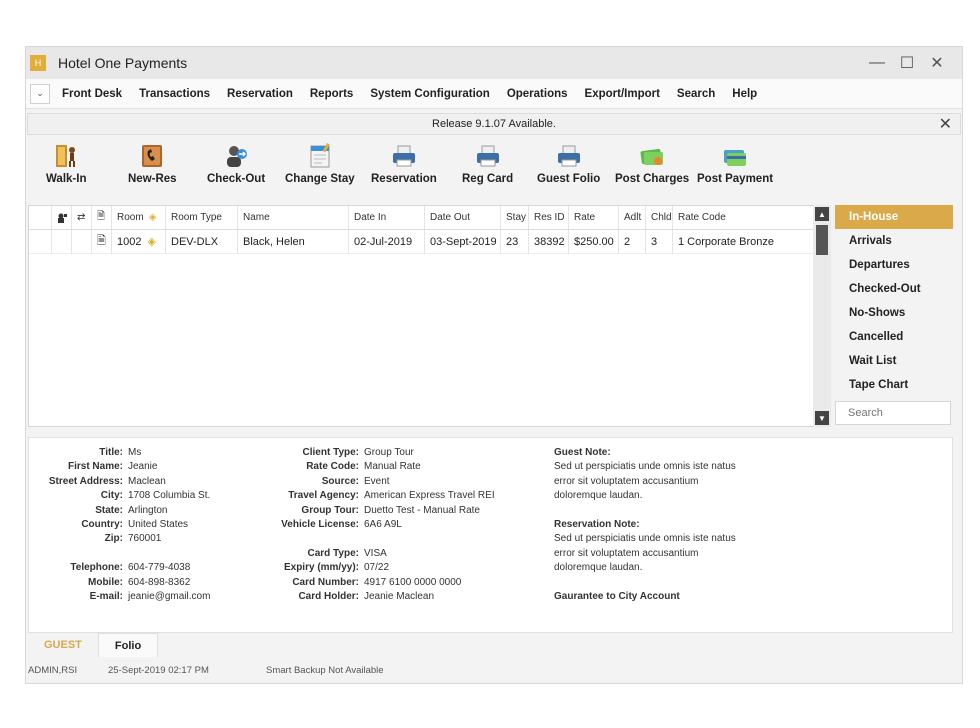 Image resolution: width=980 pixels, height=728 pixels. I want to click on release-text: Release 9.1.07 Available., so click(494, 124).